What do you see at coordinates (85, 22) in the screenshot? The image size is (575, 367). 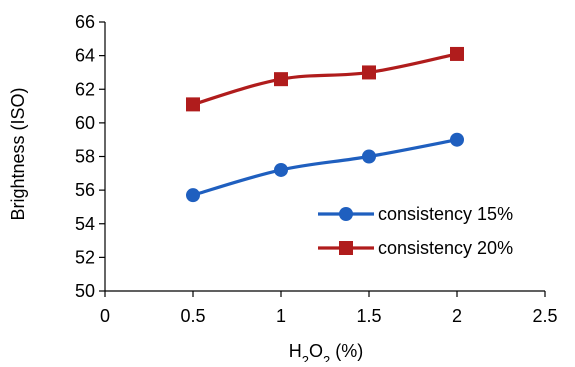 I see `y-tick-label: 66` at bounding box center [85, 22].